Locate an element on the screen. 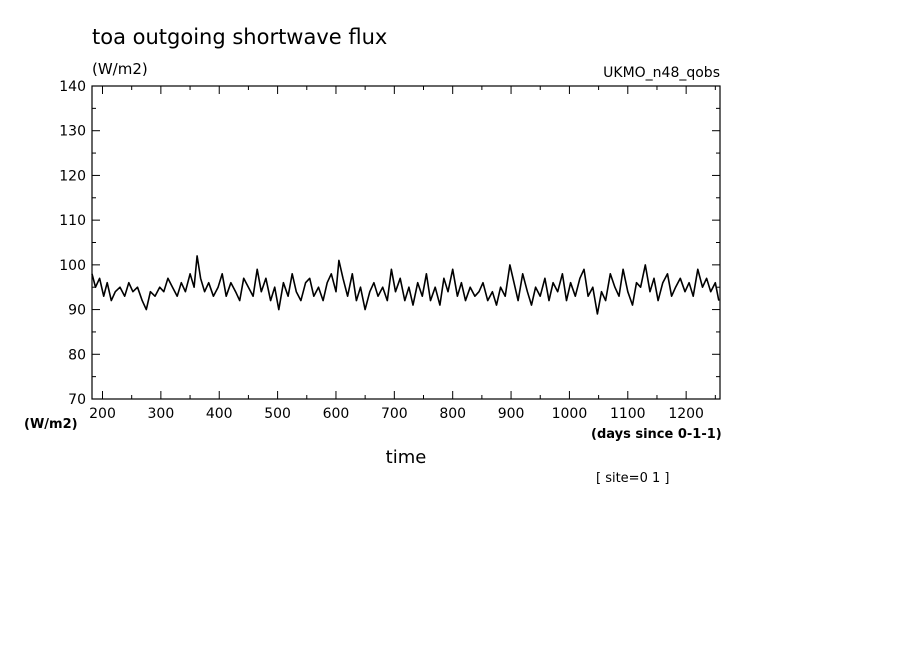 This screenshot has height=658, width=904. chart-title: toa outgoing shortwave flux is located at coordinates (239, 37).